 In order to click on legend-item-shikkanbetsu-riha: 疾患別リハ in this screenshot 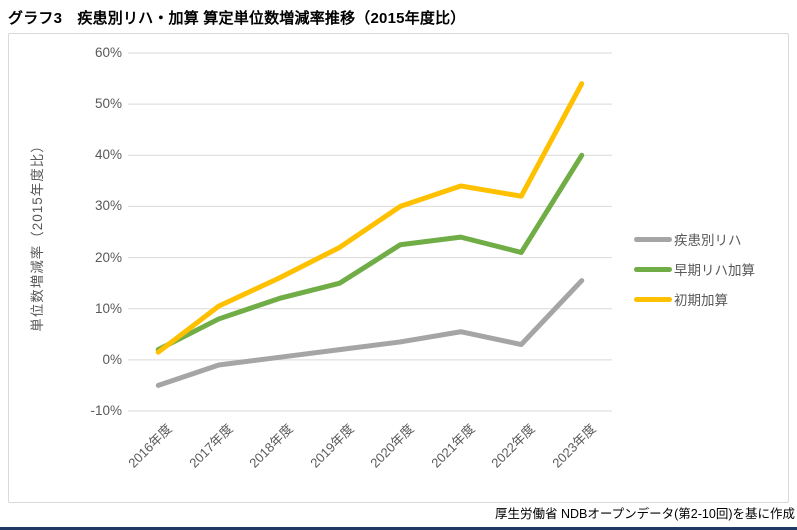, I will do `click(694, 239)`.